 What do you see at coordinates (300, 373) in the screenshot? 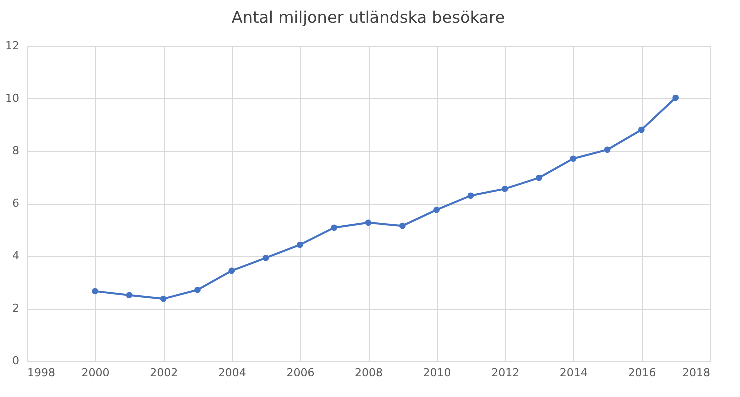
I see `x-tick-label: 2006` at bounding box center [300, 373].